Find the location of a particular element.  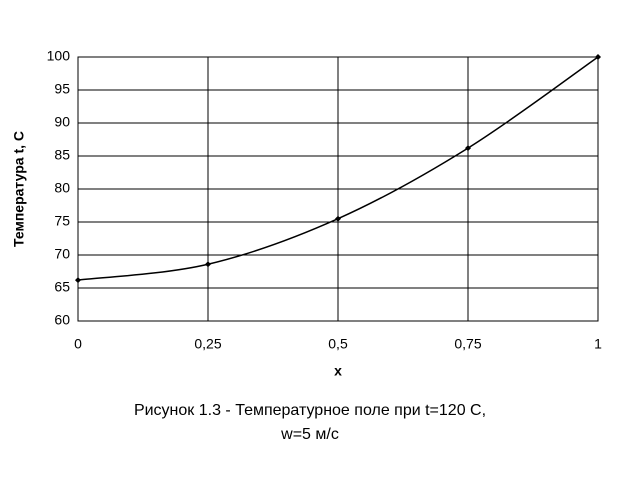

x-axis-label: x is located at coordinates (338, 371).